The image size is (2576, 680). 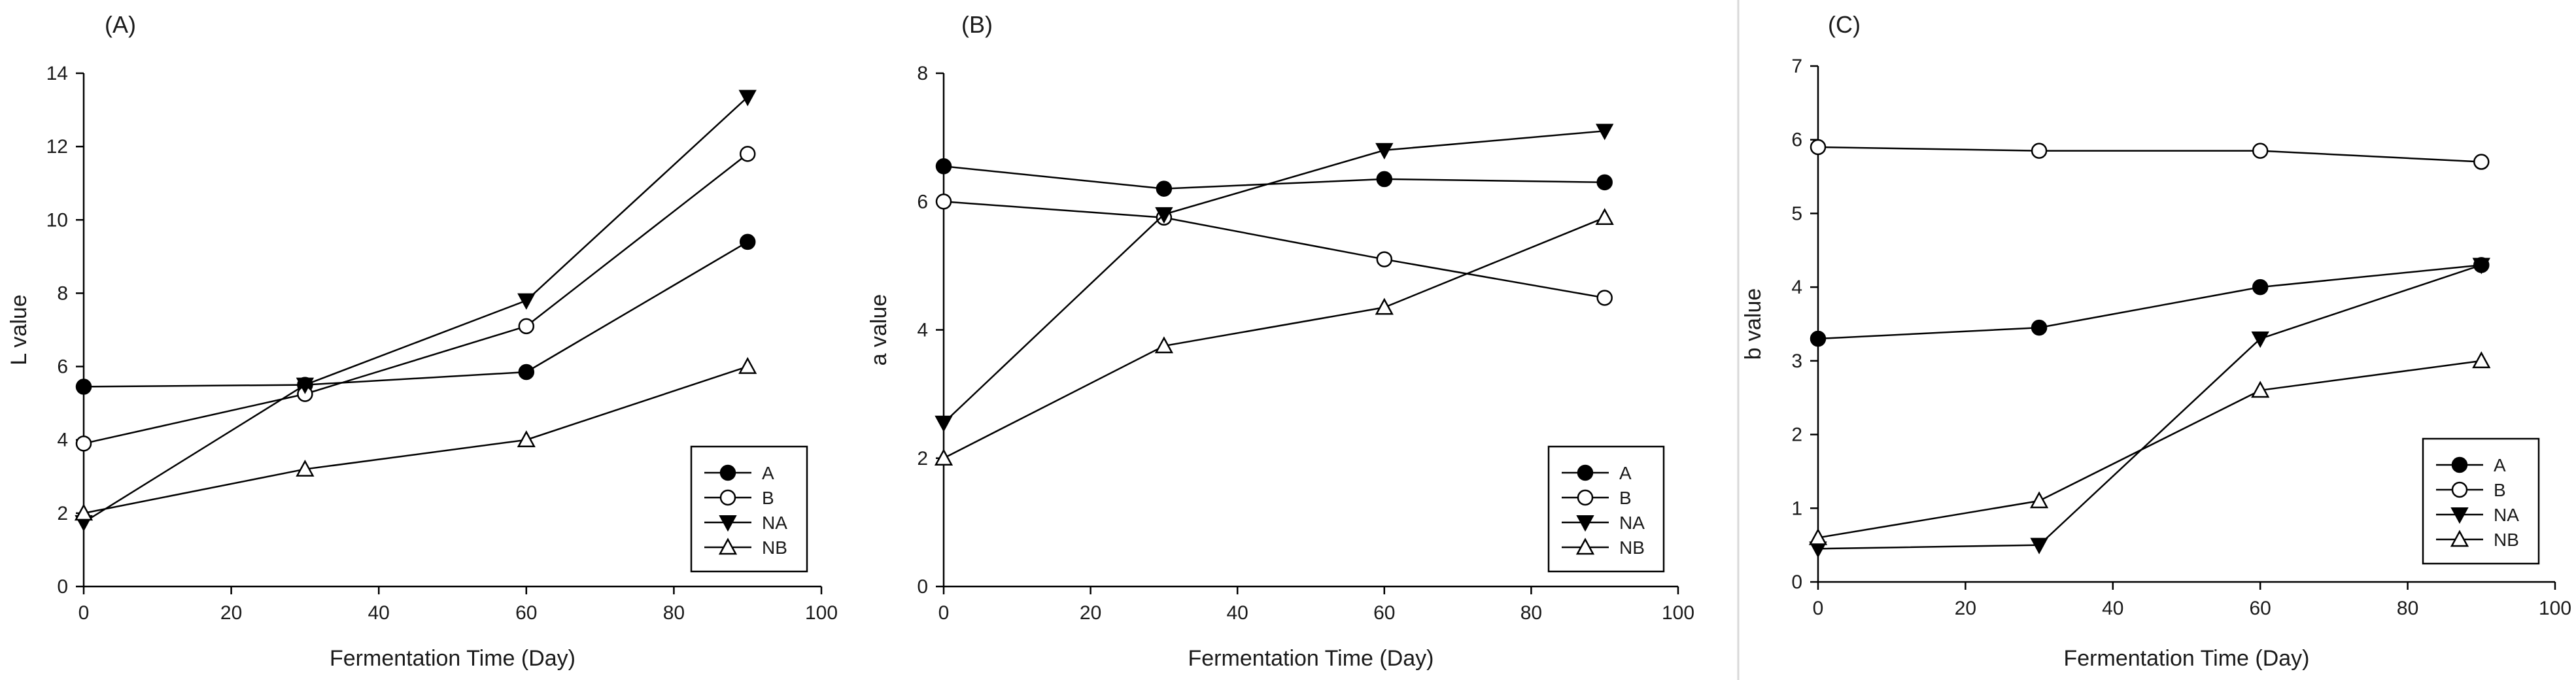 I want to click on y-axis-label: b value, so click(x=1754, y=324).